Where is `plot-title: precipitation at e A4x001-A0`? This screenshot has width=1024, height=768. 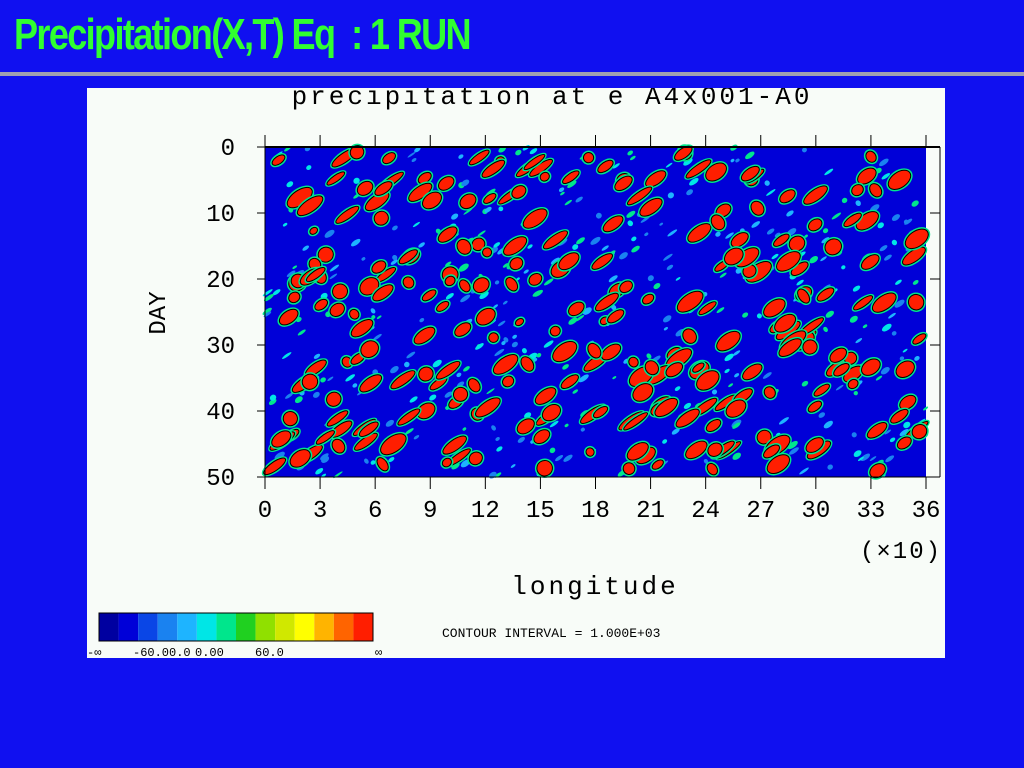
plot-title: precipitation at e A4x001-A0 is located at coordinates (552, 100).